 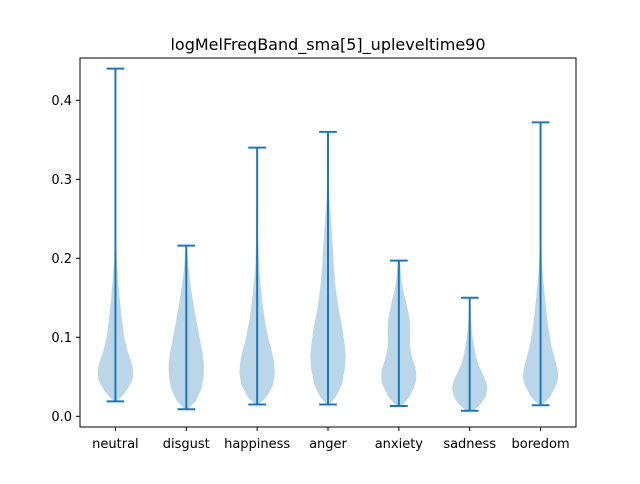 I want to click on x-tick-label: boredom, so click(x=541, y=444).